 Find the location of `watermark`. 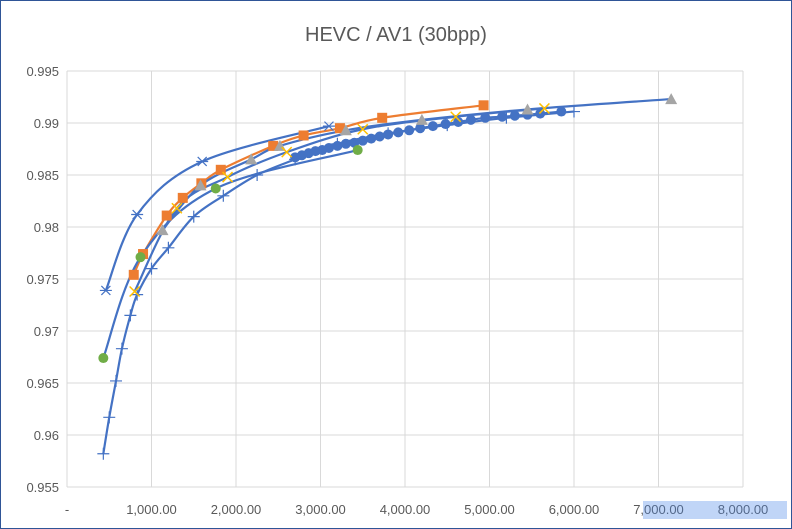

watermark is located at coordinates (715, 510).